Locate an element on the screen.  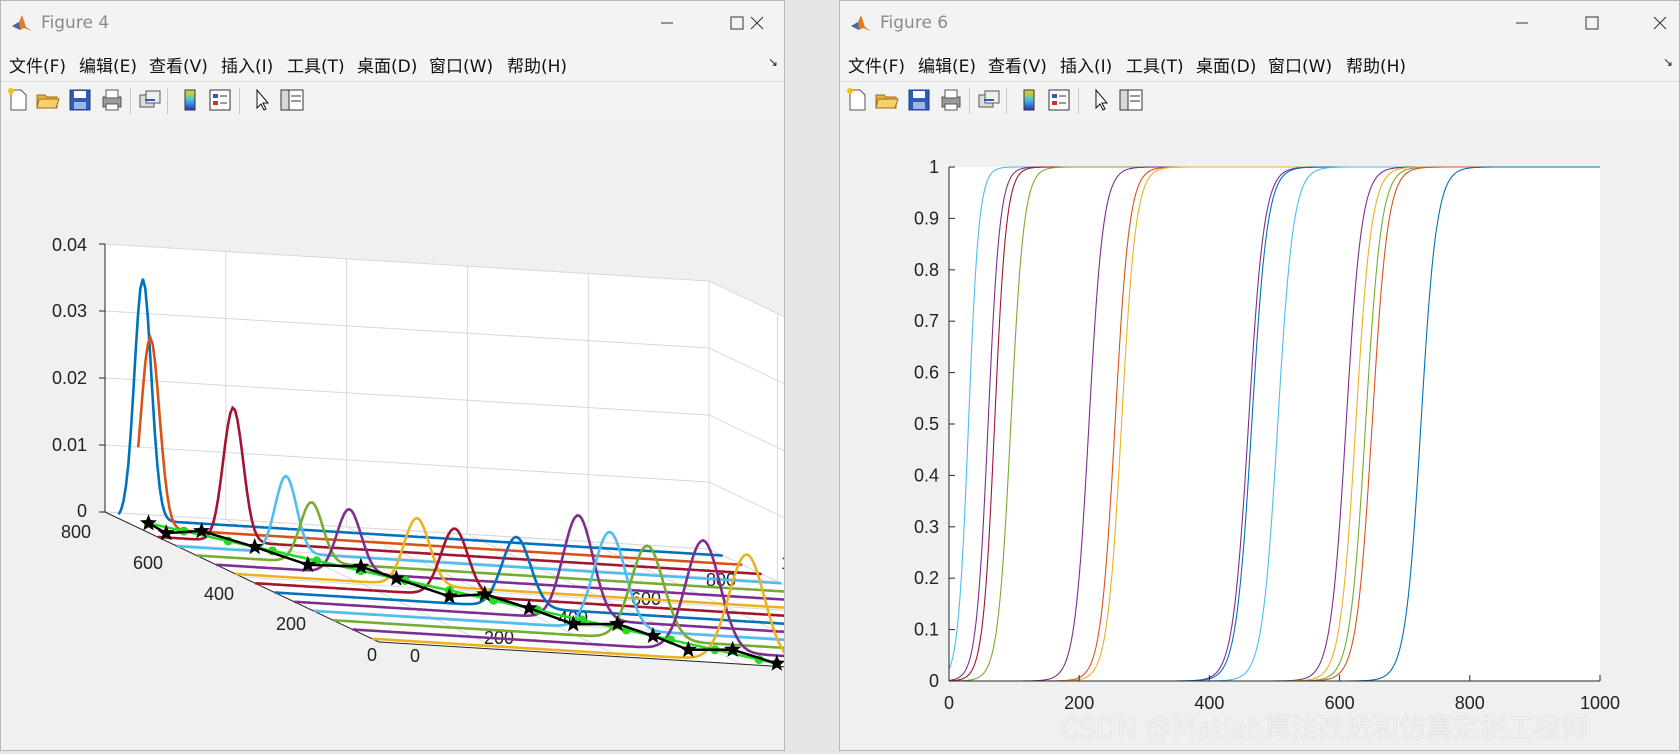
x-tick-label: 800 is located at coordinates (1470, 703).